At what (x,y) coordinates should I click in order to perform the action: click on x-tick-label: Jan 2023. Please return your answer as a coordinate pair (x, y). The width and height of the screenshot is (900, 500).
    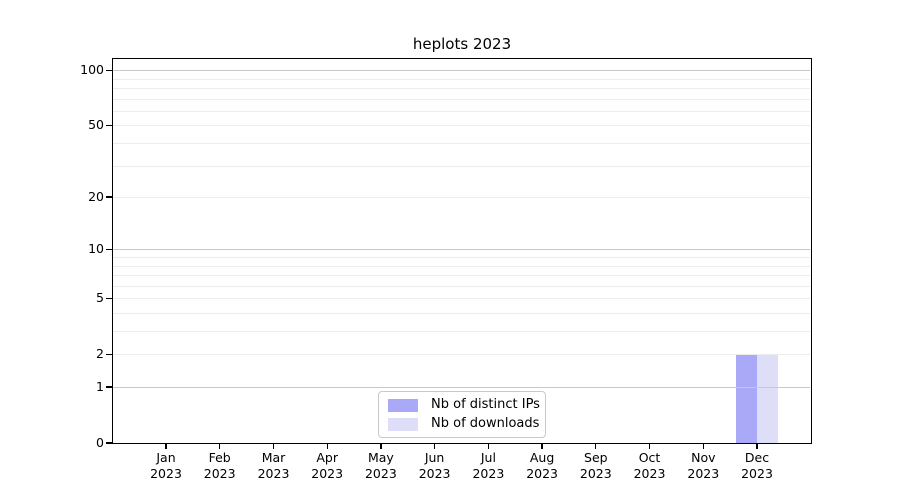
    Looking at the image, I should click on (166, 466).